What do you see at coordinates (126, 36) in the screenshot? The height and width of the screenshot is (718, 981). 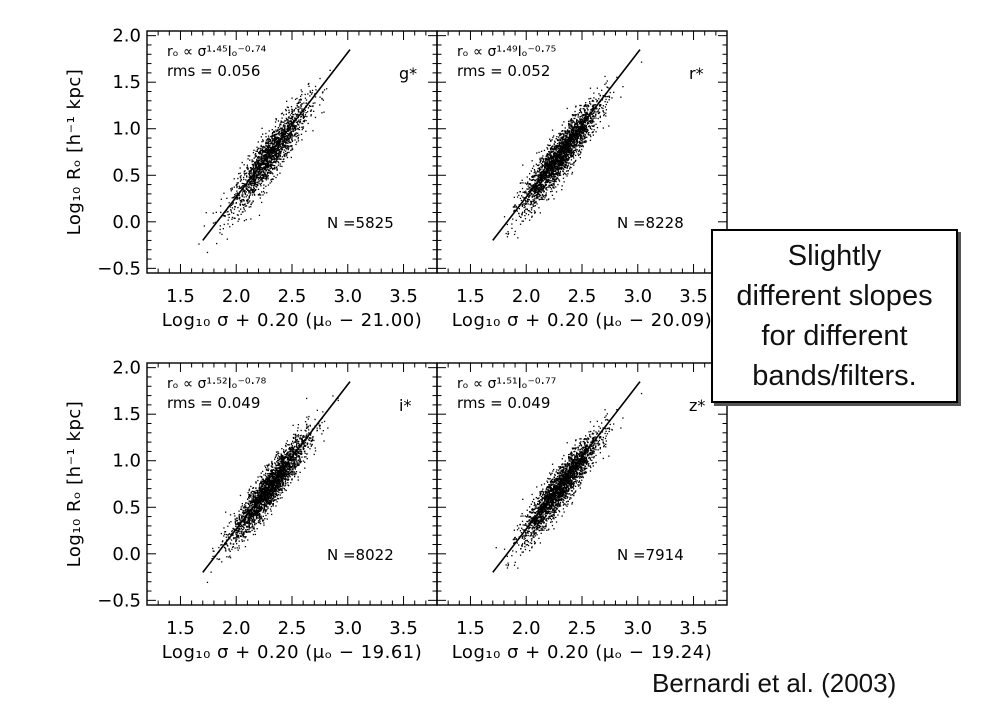 I see `y-tick-label: 2.0` at bounding box center [126, 36].